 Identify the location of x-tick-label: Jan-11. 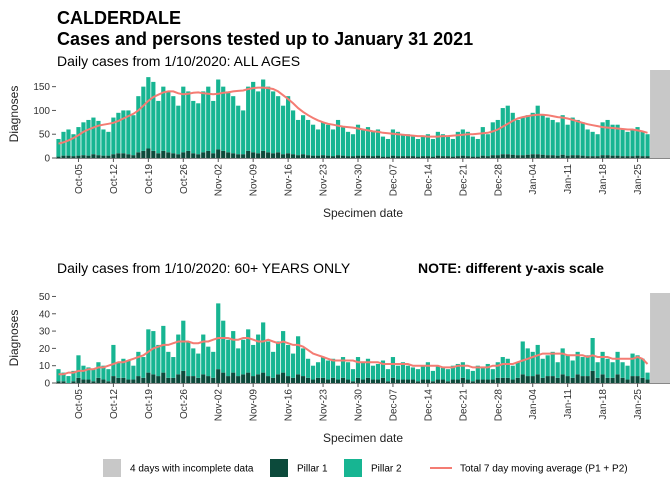
(568, 404).